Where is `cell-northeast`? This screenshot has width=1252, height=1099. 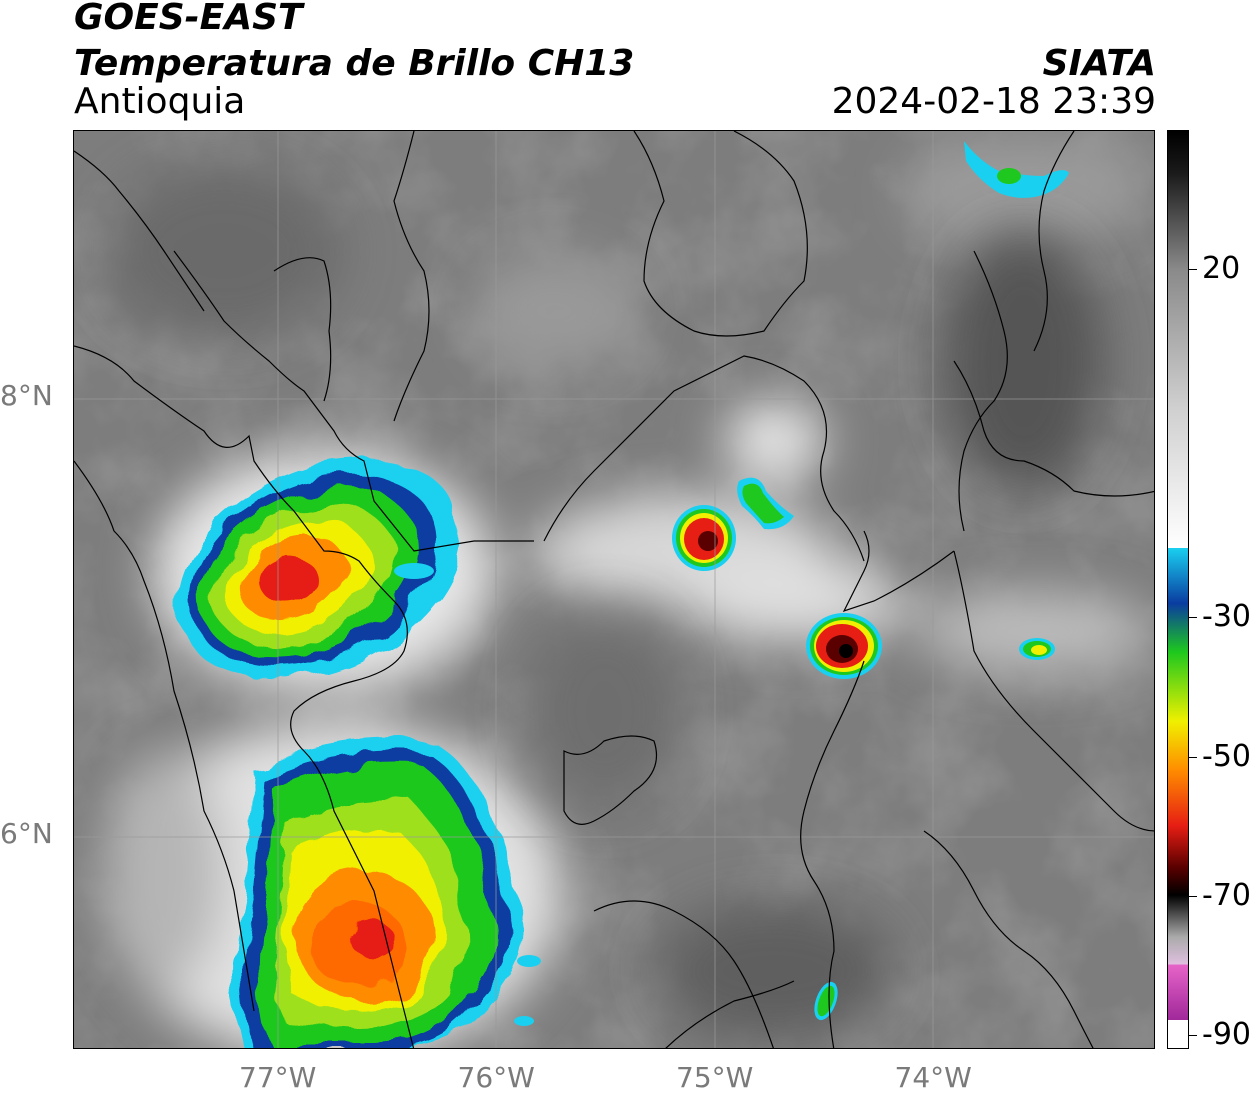
cell-northeast is located at coordinates (1016, 169).